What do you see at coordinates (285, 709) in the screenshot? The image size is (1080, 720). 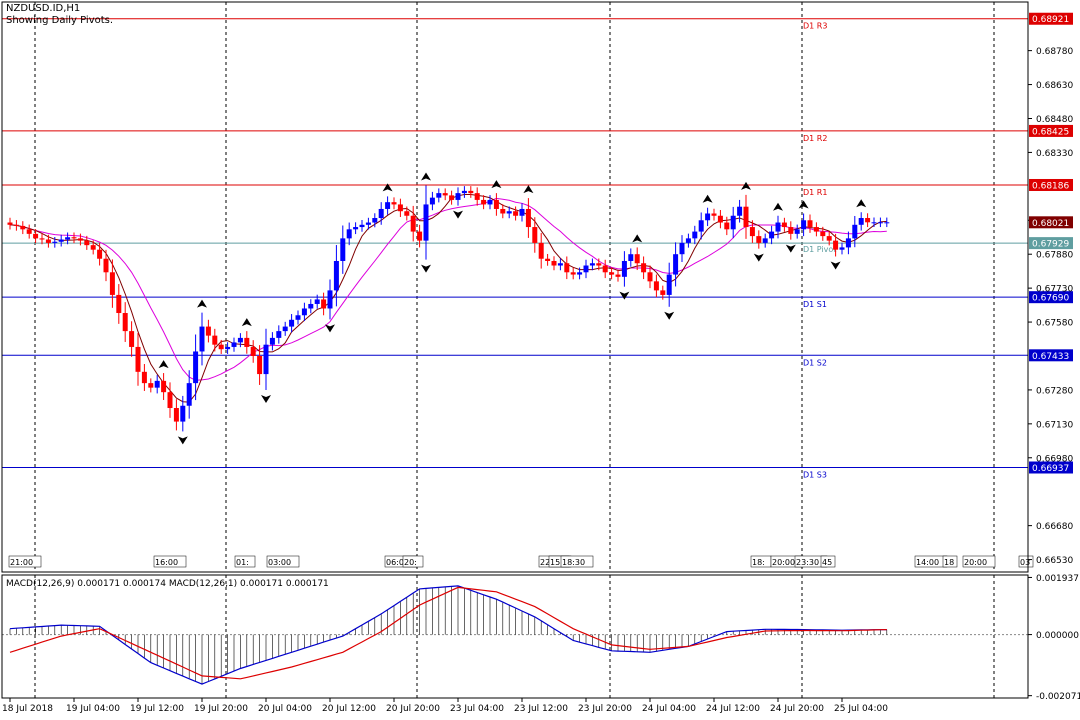 I see `x-tick-label: 20 Jul 04:00` at bounding box center [285, 709].